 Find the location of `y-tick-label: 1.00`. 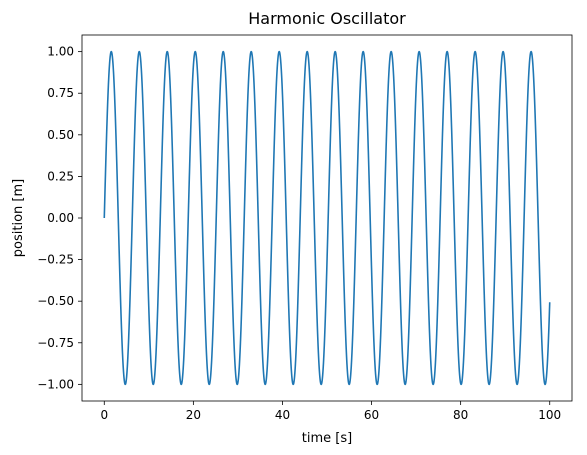

y-tick-label: 1.00 is located at coordinates (60, 52).